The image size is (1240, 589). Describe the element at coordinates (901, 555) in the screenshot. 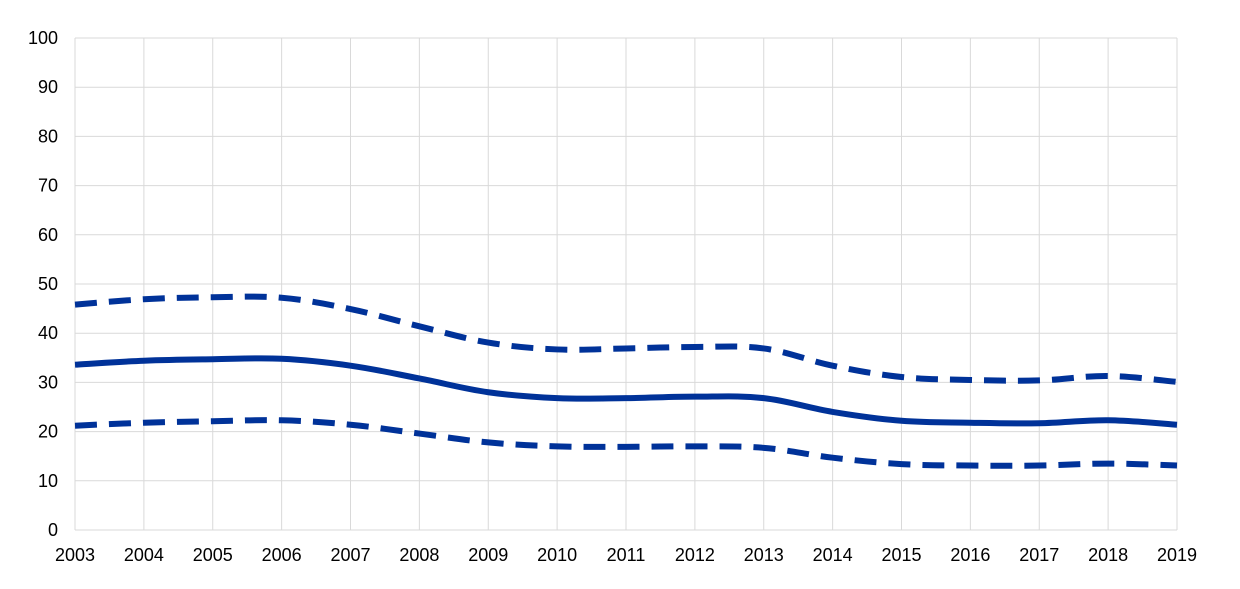

I see `x-tick-label: 2015` at that location.